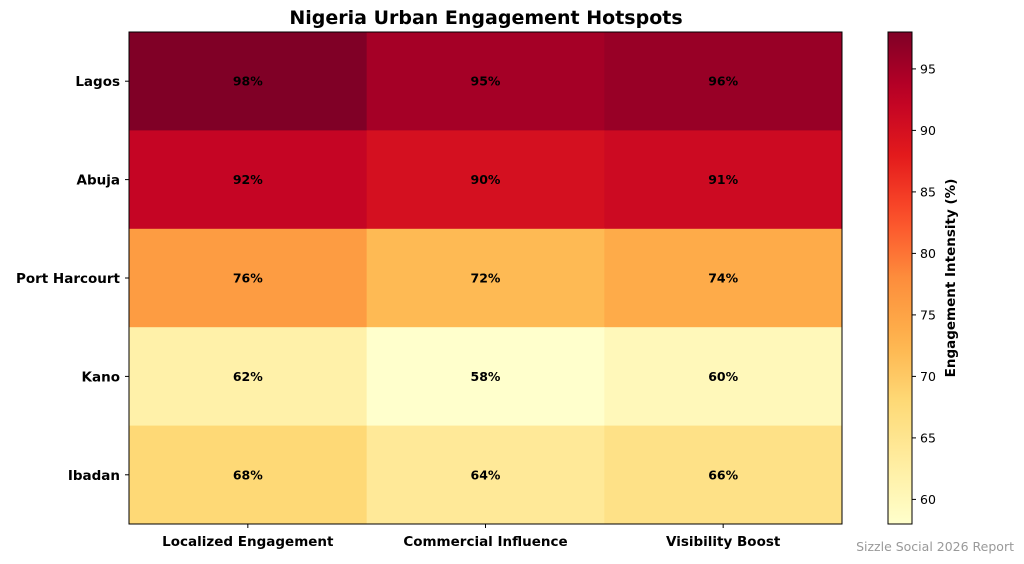 This screenshot has width=1024, height=564. What do you see at coordinates (101, 377) in the screenshot?
I see `row-label: Kano` at bounding box center [101, 377].